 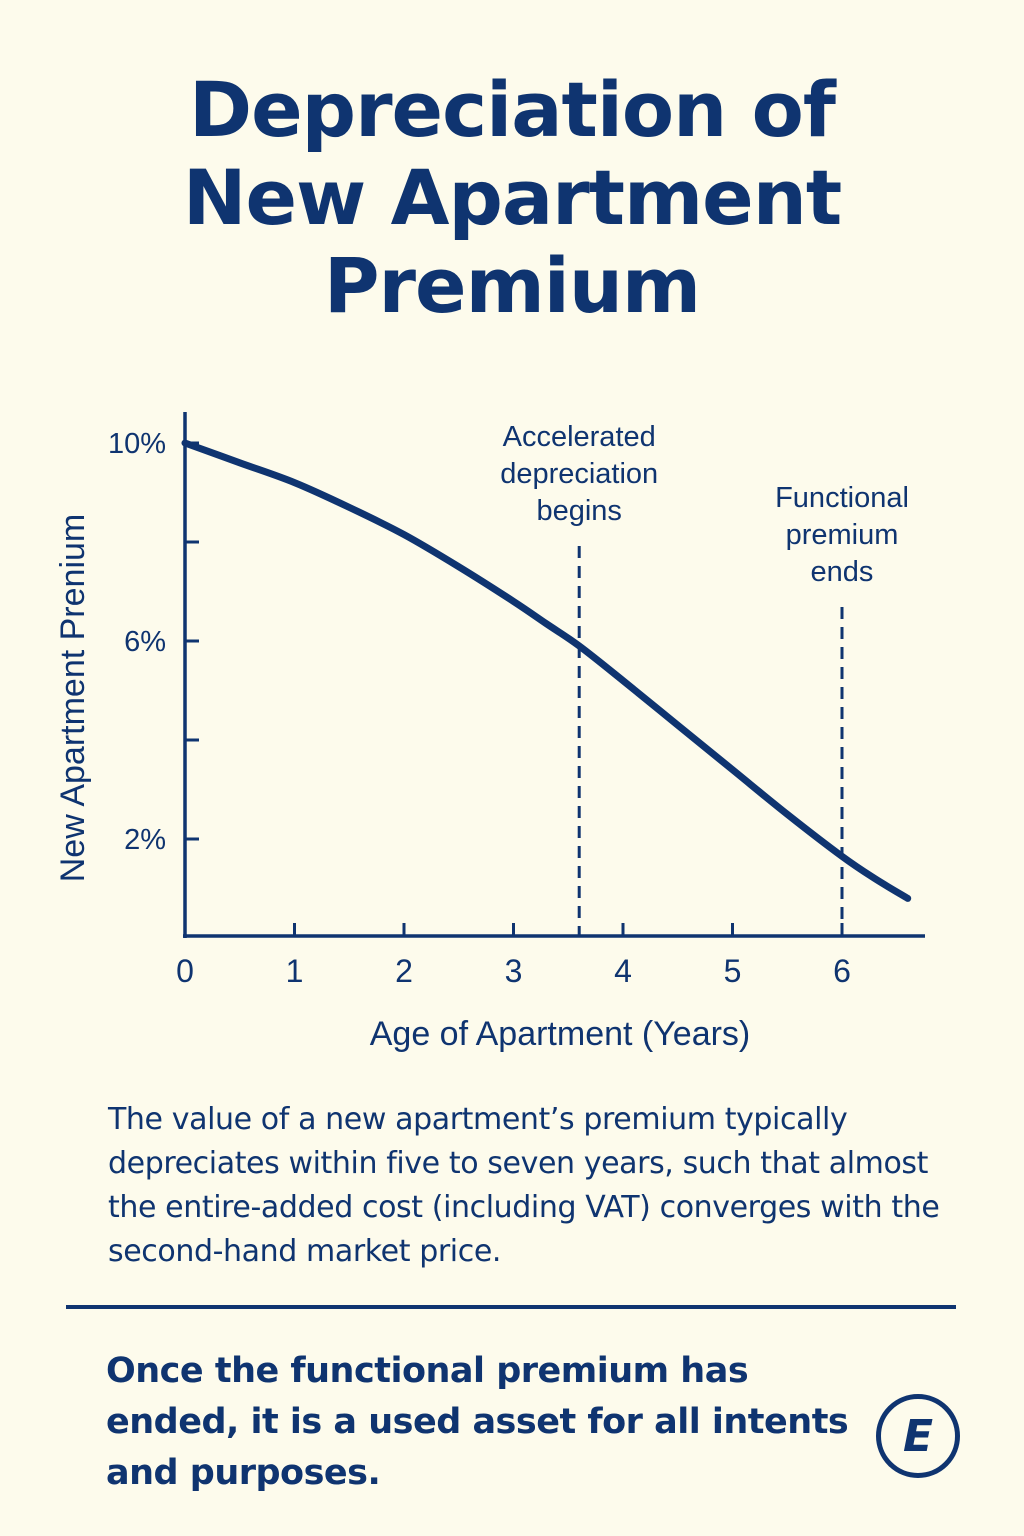 I want to click on y-tick-label: 10%, so click(x=137, y=444).